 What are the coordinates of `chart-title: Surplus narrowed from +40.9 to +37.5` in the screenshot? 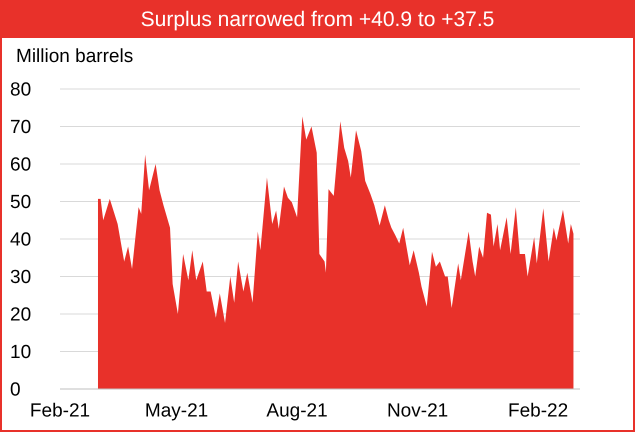 It's located at (317, 20).